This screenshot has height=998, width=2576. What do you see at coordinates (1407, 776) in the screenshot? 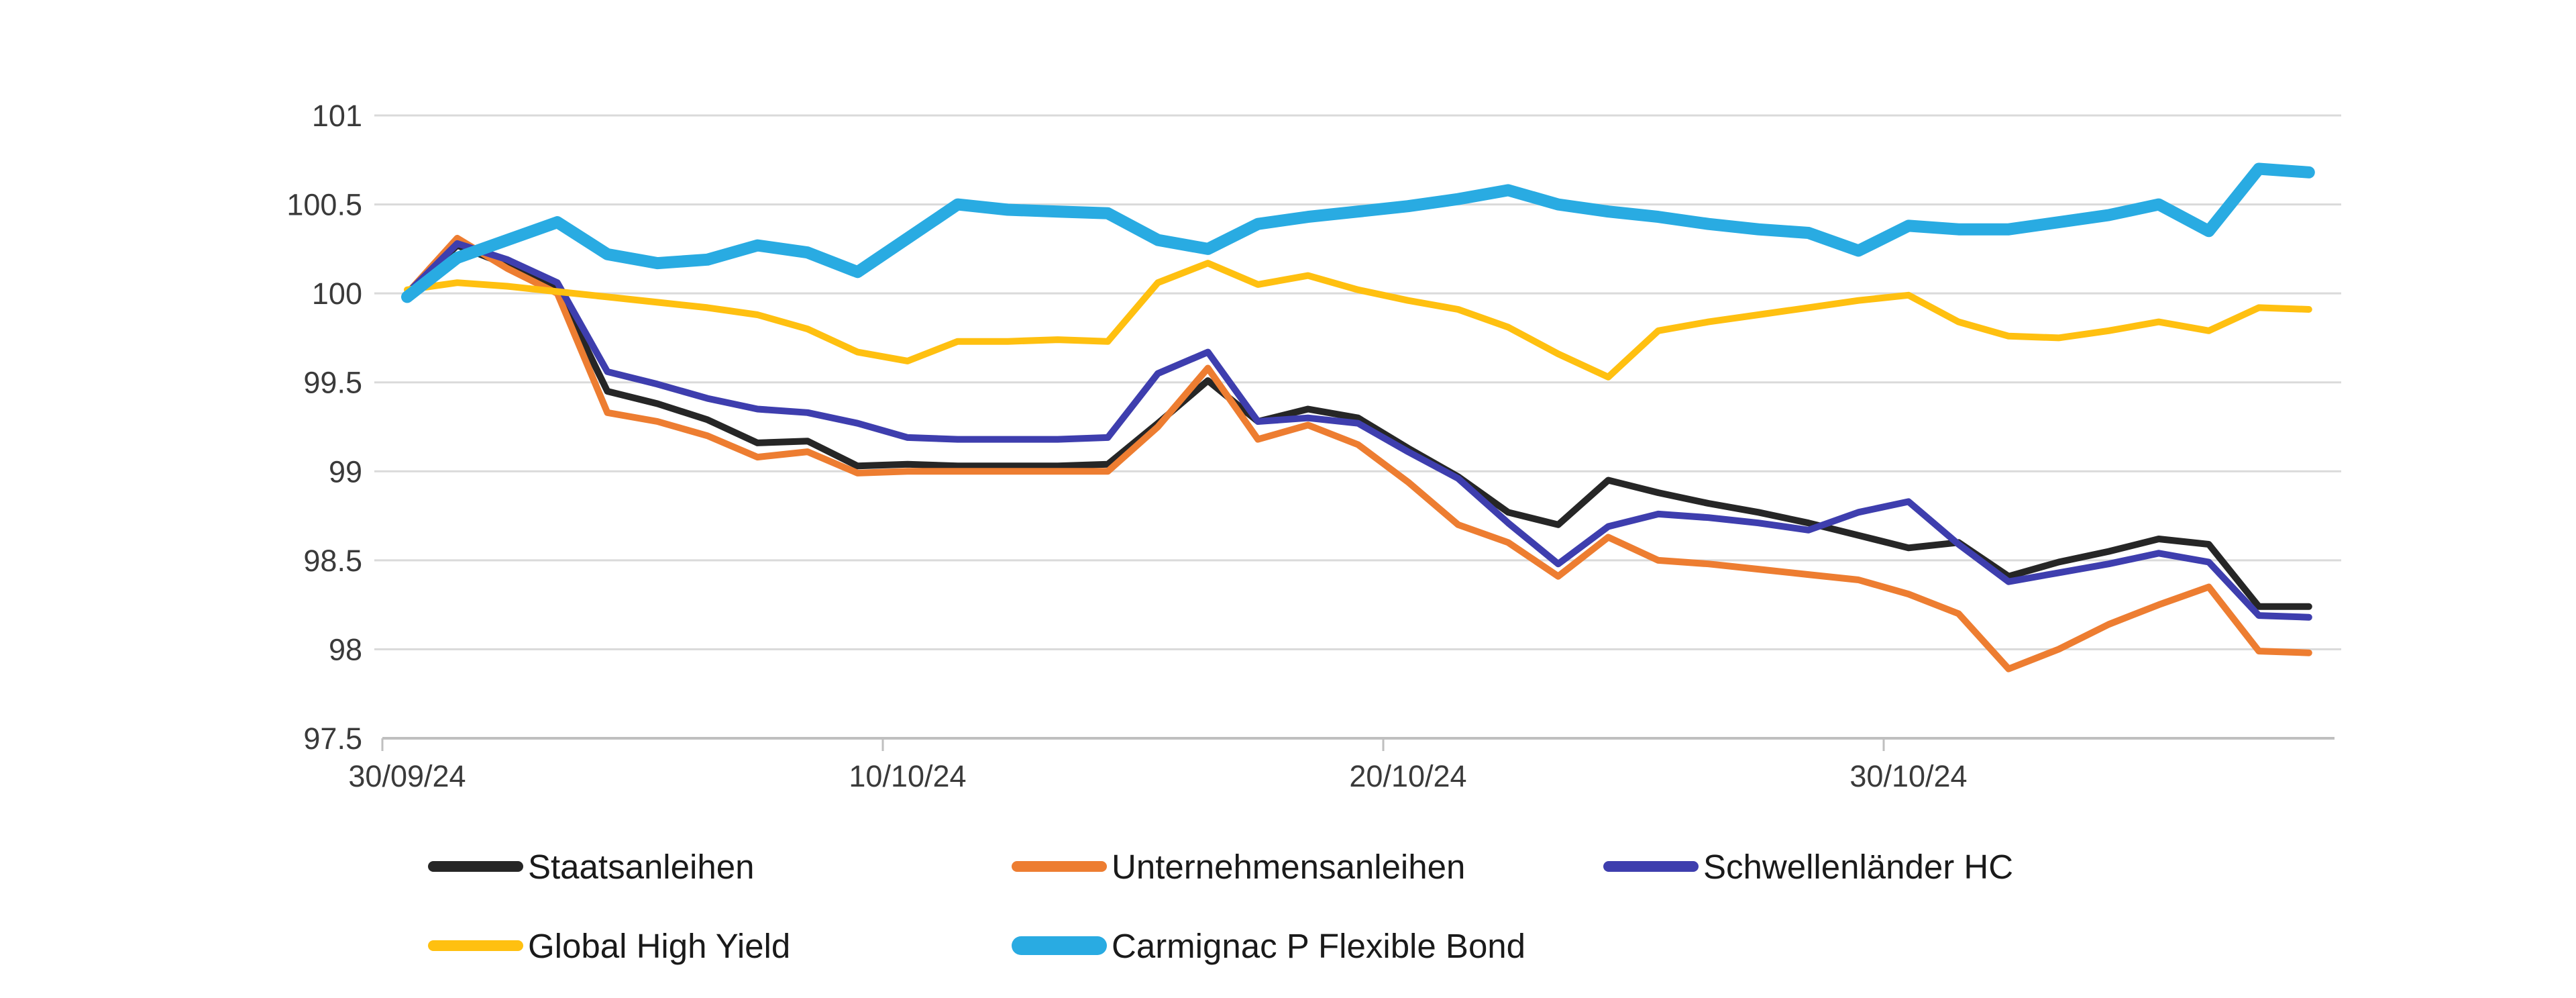
I see `svg-text: 20/10/24` at bounding box center [1407, 776].